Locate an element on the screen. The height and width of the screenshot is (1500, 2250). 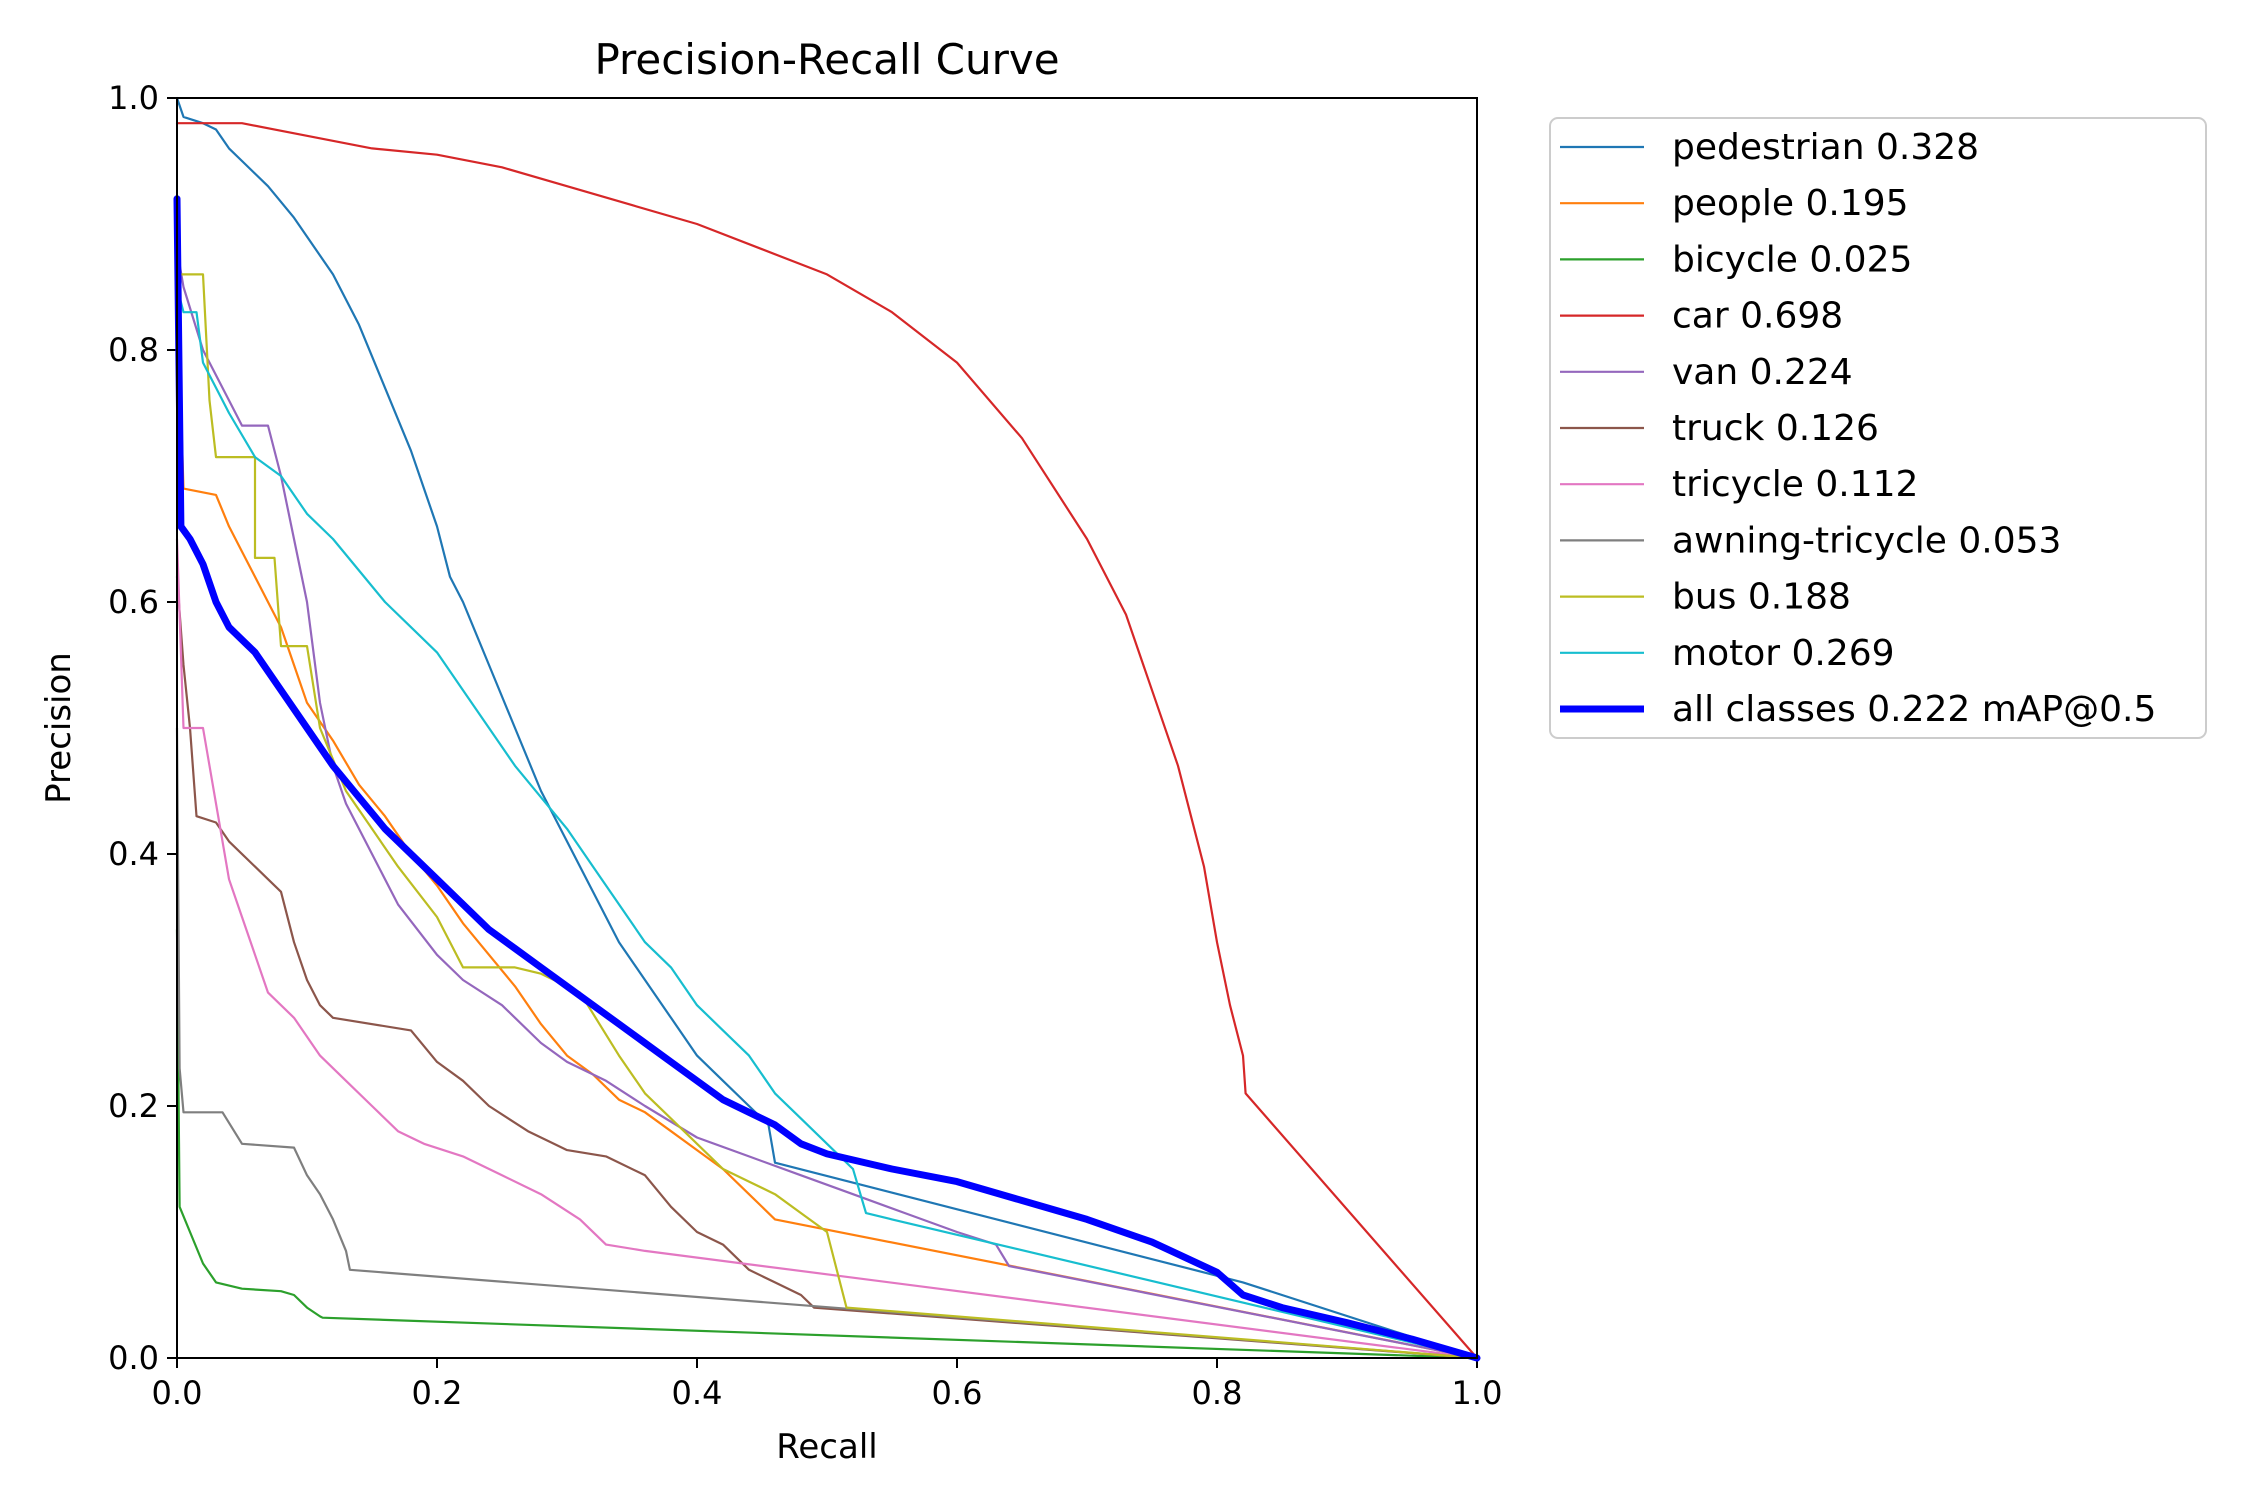
y-tick-label: 0.6 is located at coordinates (133, 602).